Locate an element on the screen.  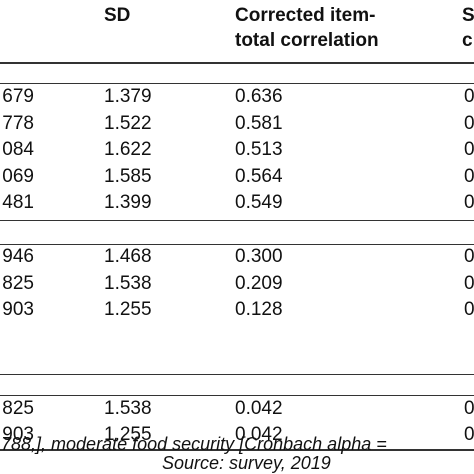
group3-rule is located at coordinates (237, 395).